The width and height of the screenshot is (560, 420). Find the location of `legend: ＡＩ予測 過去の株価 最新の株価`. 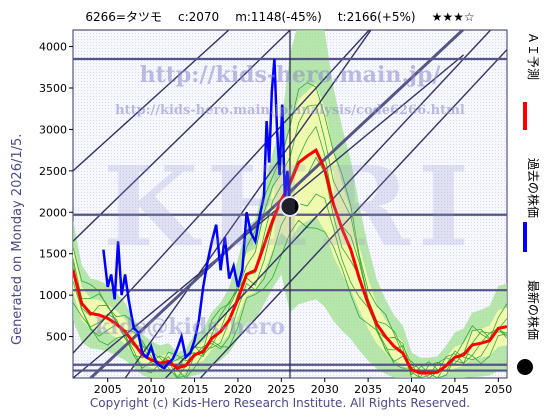

legend: ＡＩ予測 過去の株価 最新の株価 is located at coordinates (529, 203).